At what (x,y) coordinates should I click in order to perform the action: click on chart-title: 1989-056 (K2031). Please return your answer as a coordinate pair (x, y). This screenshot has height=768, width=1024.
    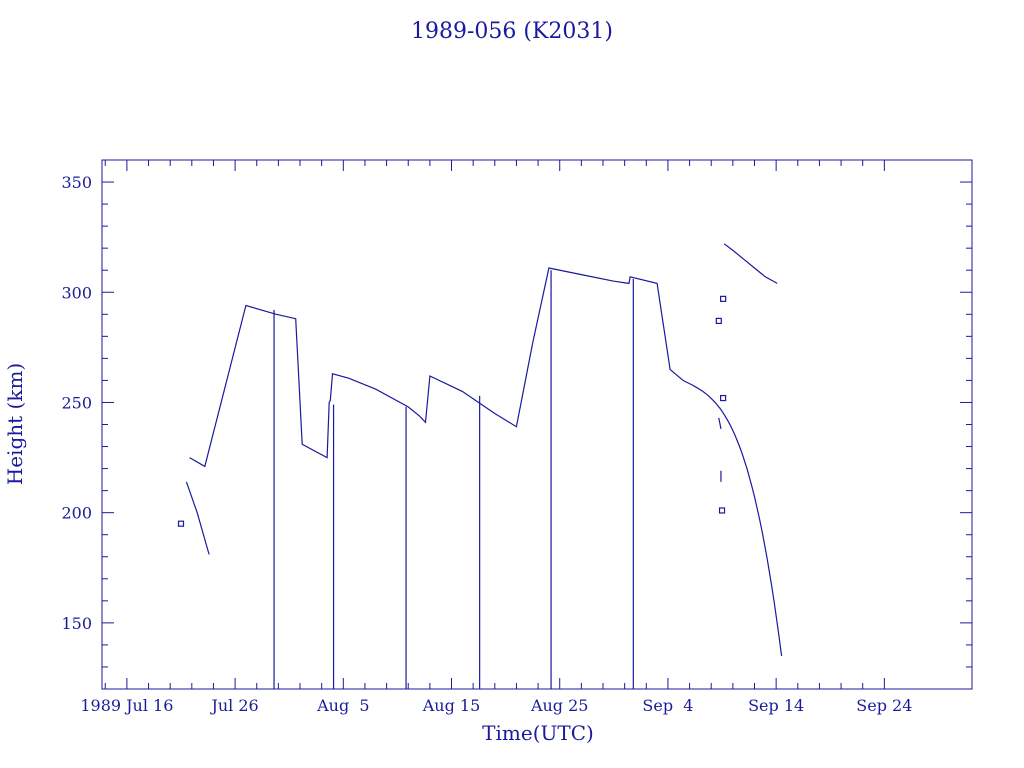
    Looking at the image, I should click on (512, 31).